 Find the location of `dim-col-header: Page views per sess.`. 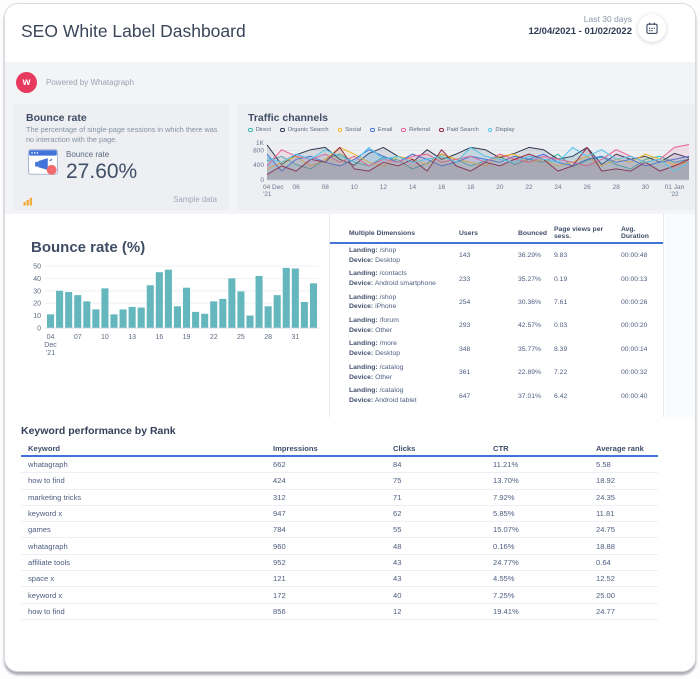

dim-col-header: Page views per sess. is located at coordinates (579, 233).